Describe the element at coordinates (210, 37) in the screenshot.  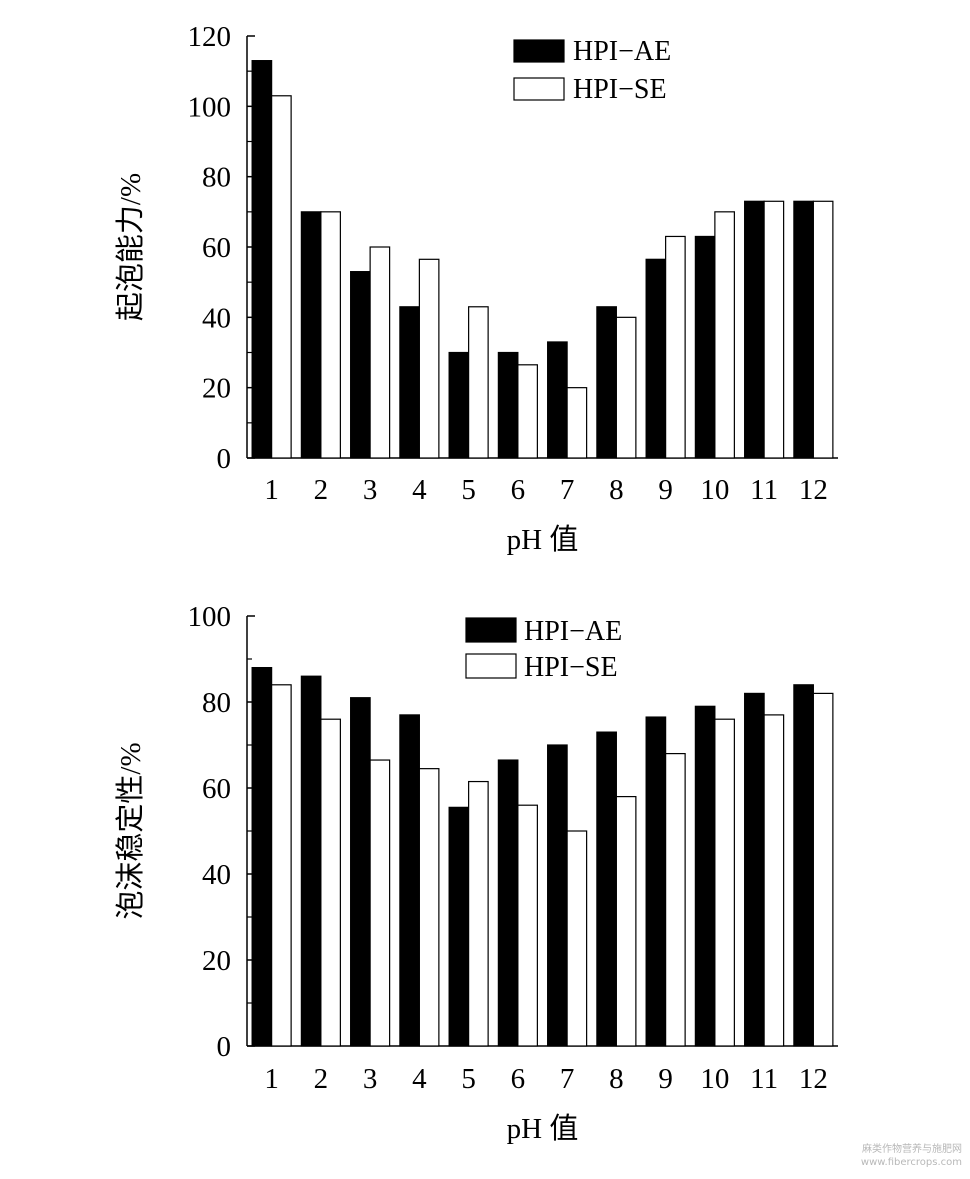
I see `y-tick-label: 120` at that location.